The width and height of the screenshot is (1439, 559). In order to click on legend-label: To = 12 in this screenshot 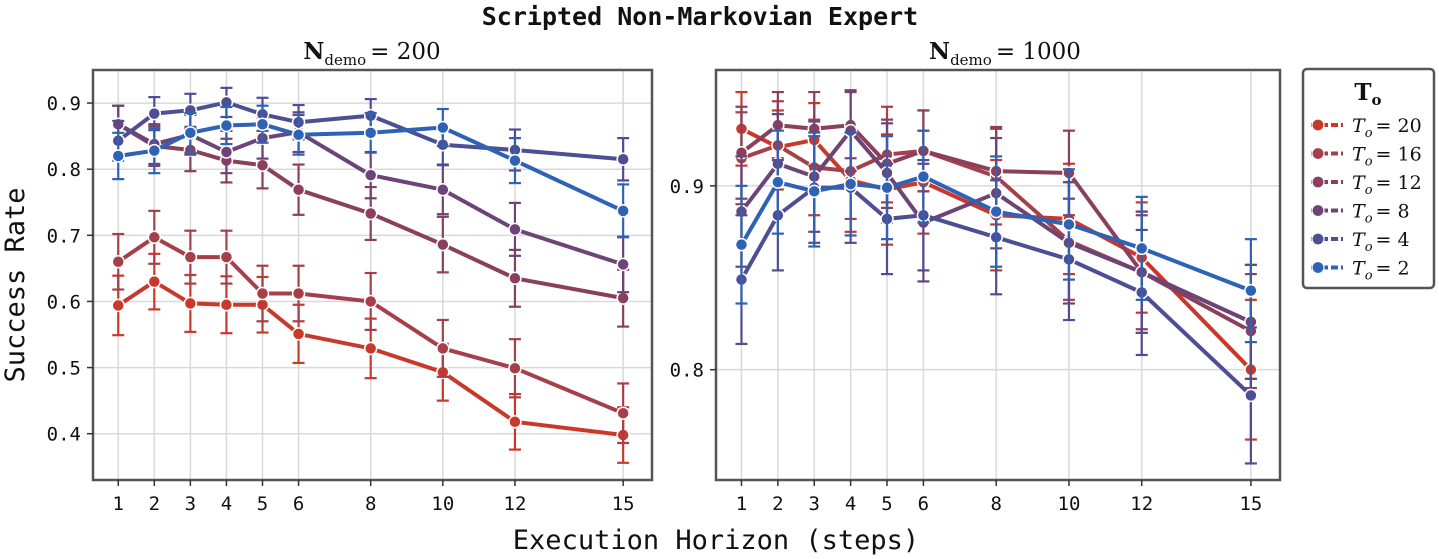, I will do `click(1387, 185)`.